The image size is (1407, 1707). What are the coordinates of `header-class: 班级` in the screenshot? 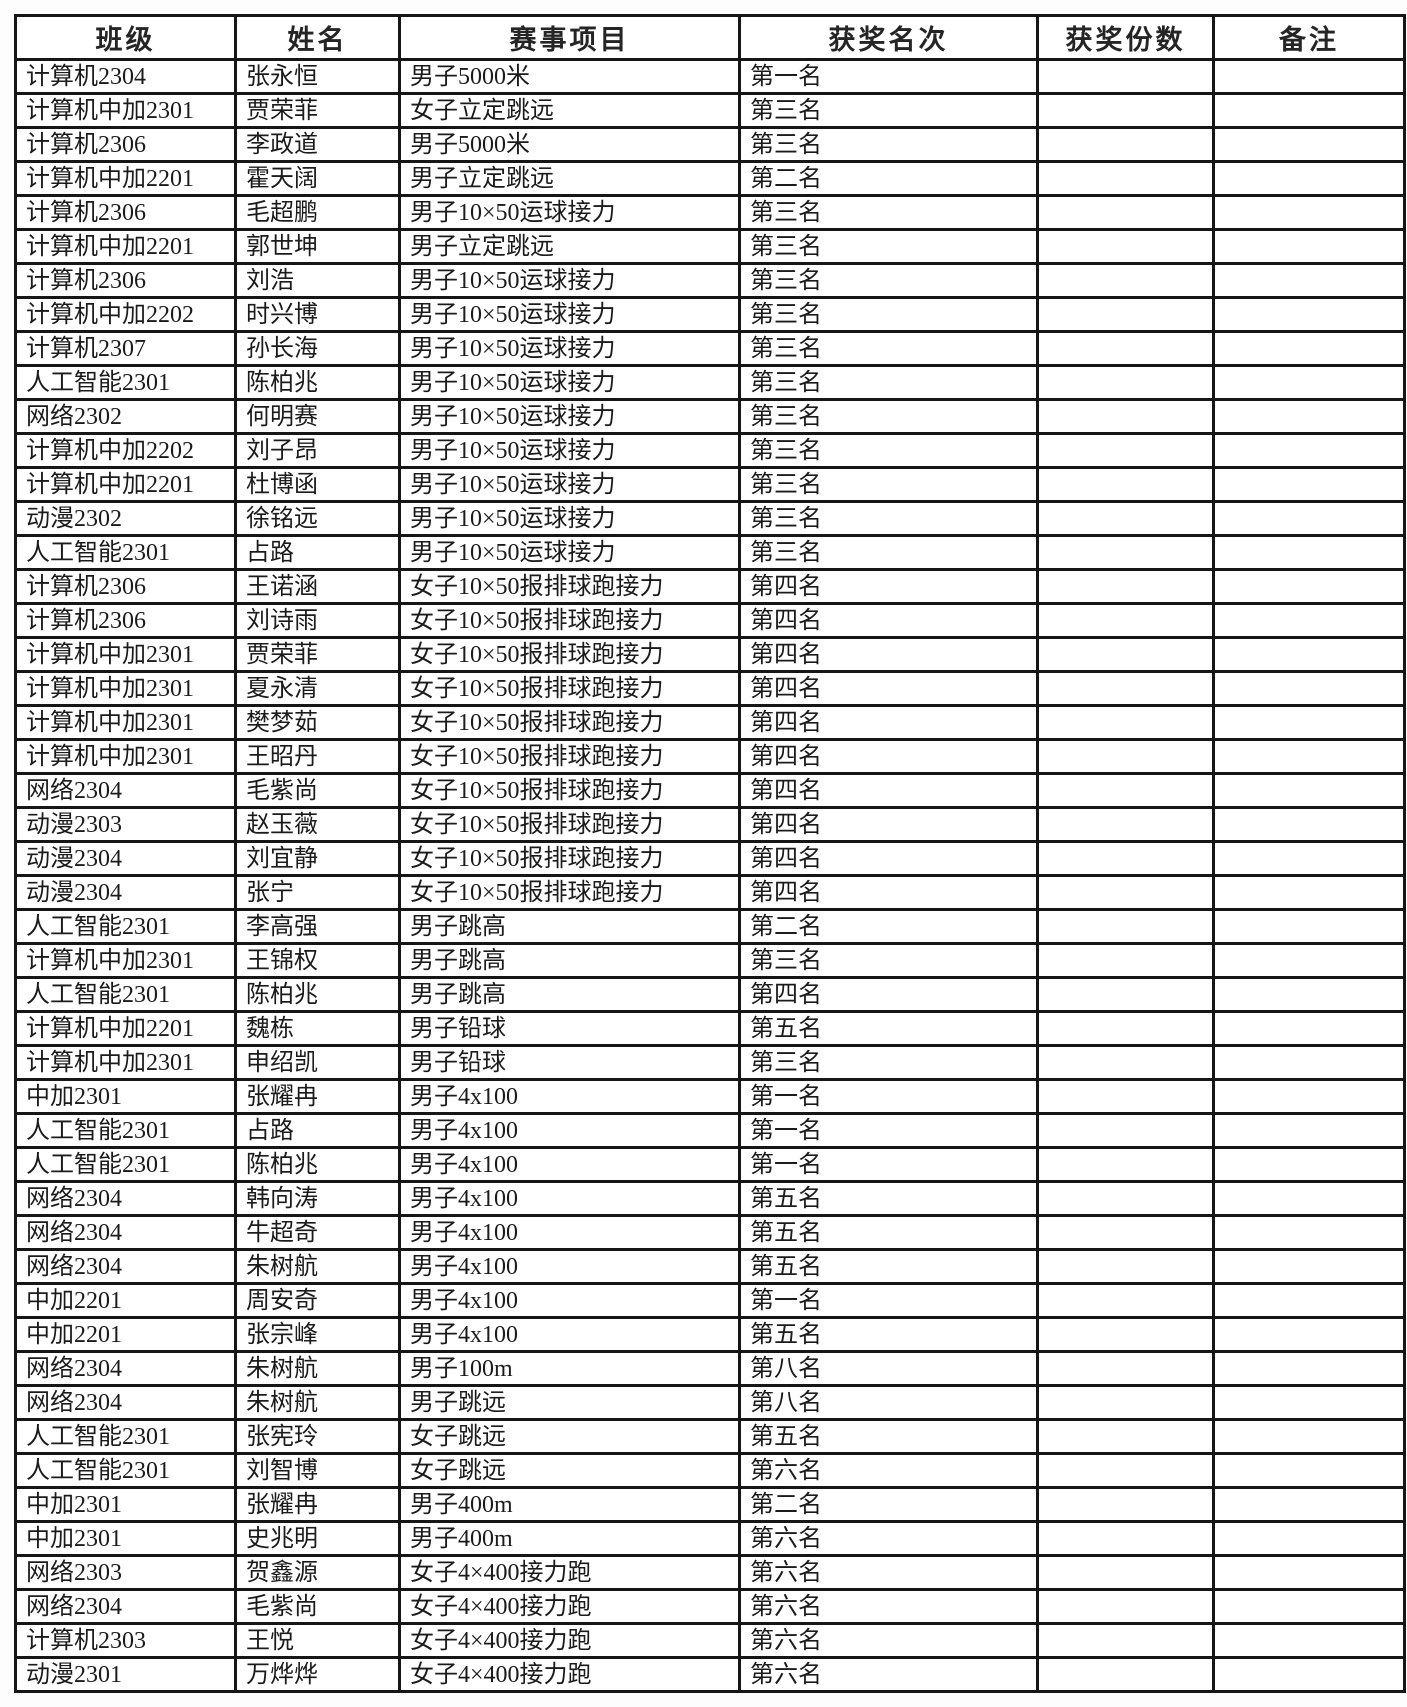 It's located at (125, 37).